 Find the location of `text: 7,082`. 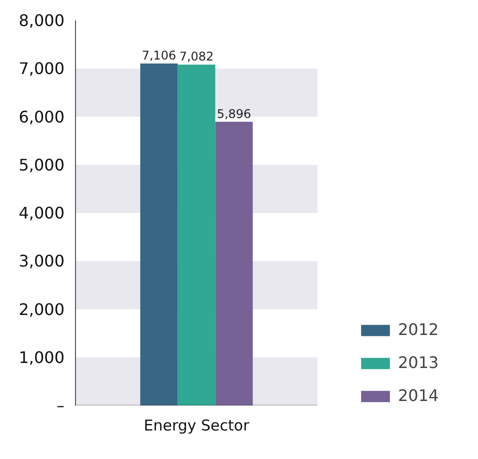

text: 7,082 is located at coordinates (196, 57).